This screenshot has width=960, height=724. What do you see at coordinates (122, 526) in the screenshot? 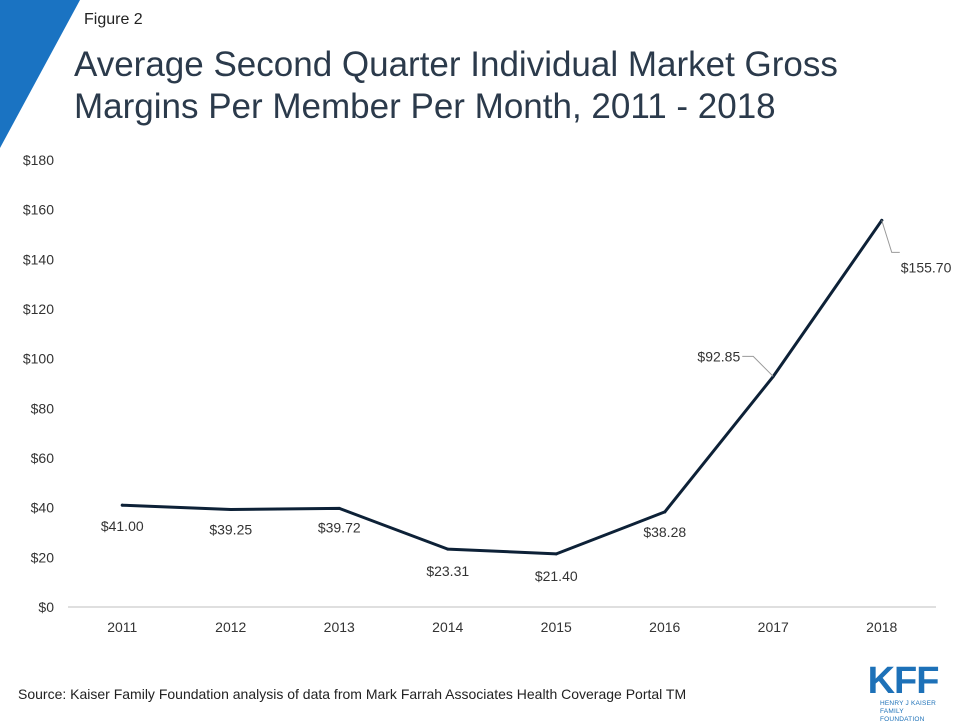
I see `data-label: $41.00` at bounding box center [122, 526].